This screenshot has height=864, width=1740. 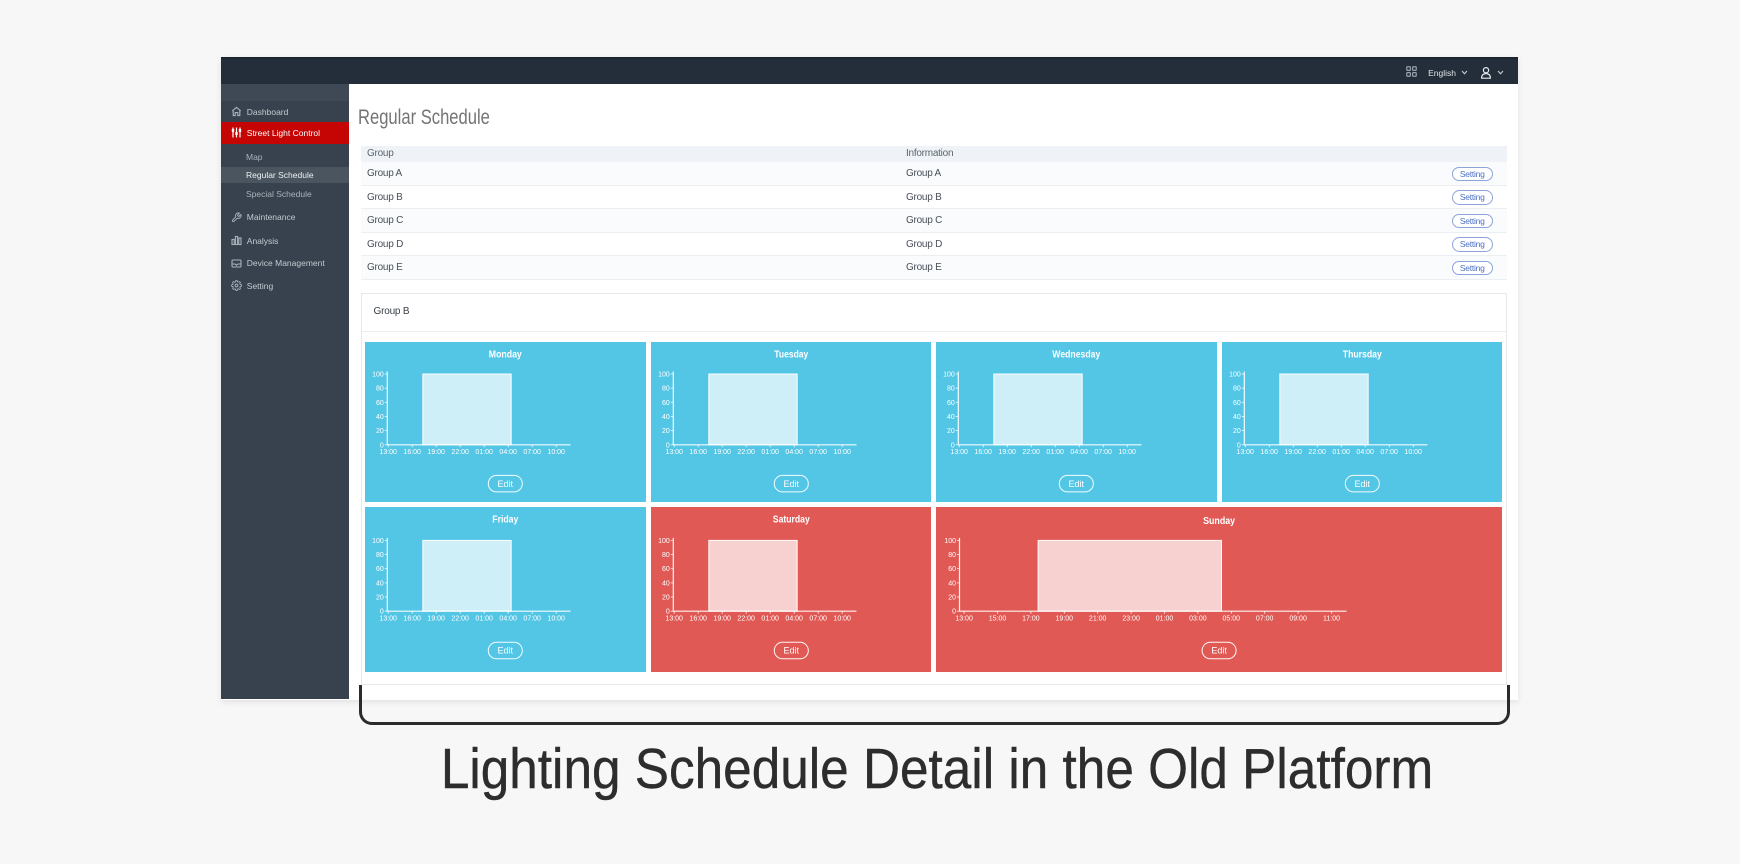 What do you see at coordinates (790, 520) in the screenshot?
I see `svg-text: Saturday` at bounding box center [790, 520].